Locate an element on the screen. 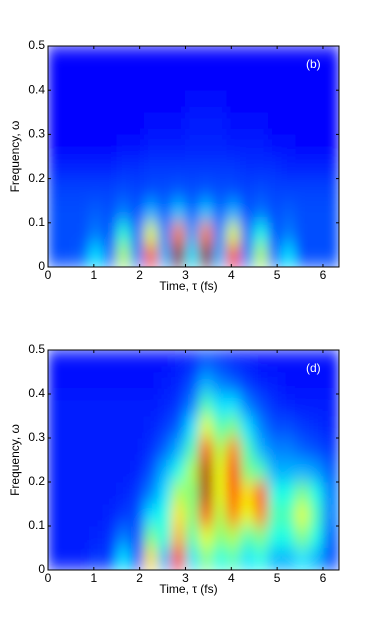  y-tick-label: 0 is located at coordinates (41, 569).